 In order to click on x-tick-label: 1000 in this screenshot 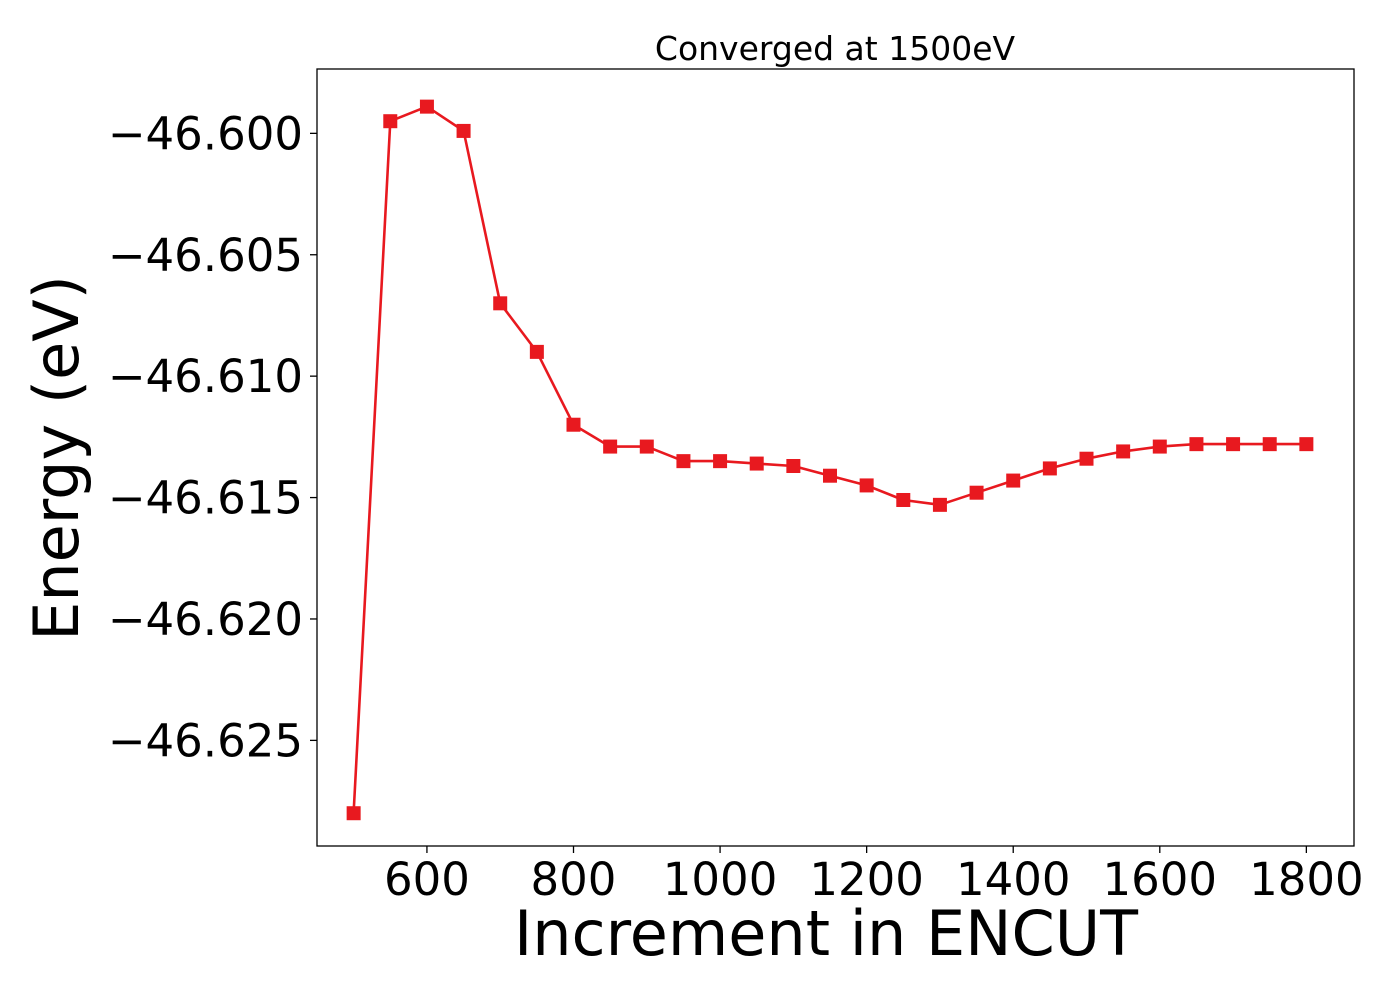, I will do `click(720, 879)`.